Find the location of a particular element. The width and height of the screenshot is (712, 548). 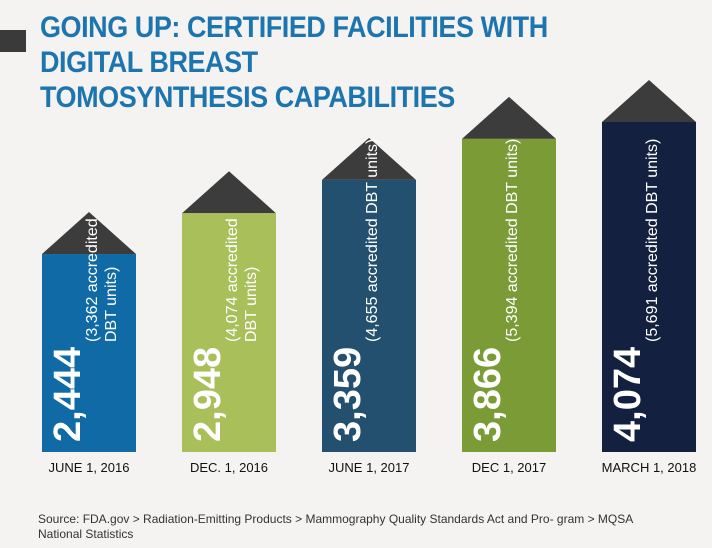

bar-sublabel-1-line-1: (3,362 accredited is located at coordinates (92, 280).